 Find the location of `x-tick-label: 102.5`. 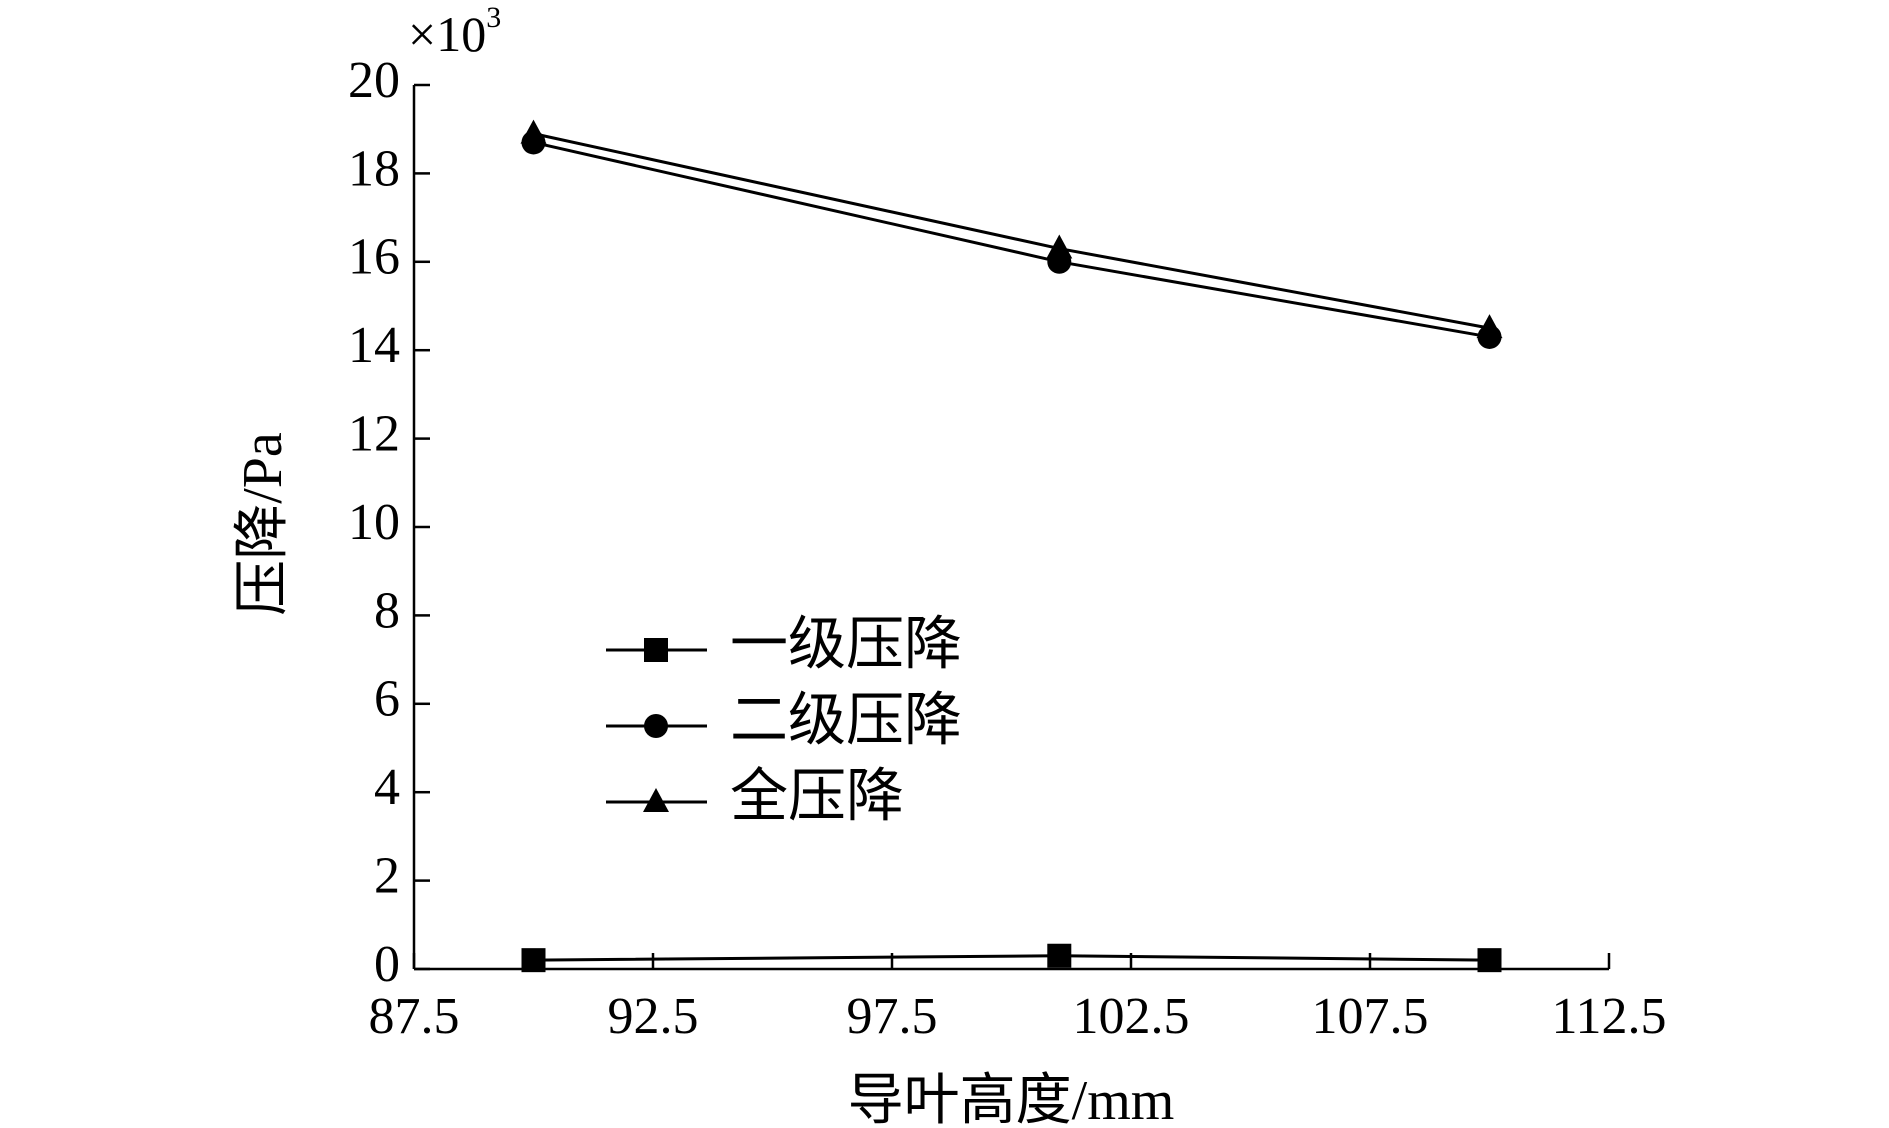

x-tick-label: 102.5 is located at coordinates (1131, 1016).